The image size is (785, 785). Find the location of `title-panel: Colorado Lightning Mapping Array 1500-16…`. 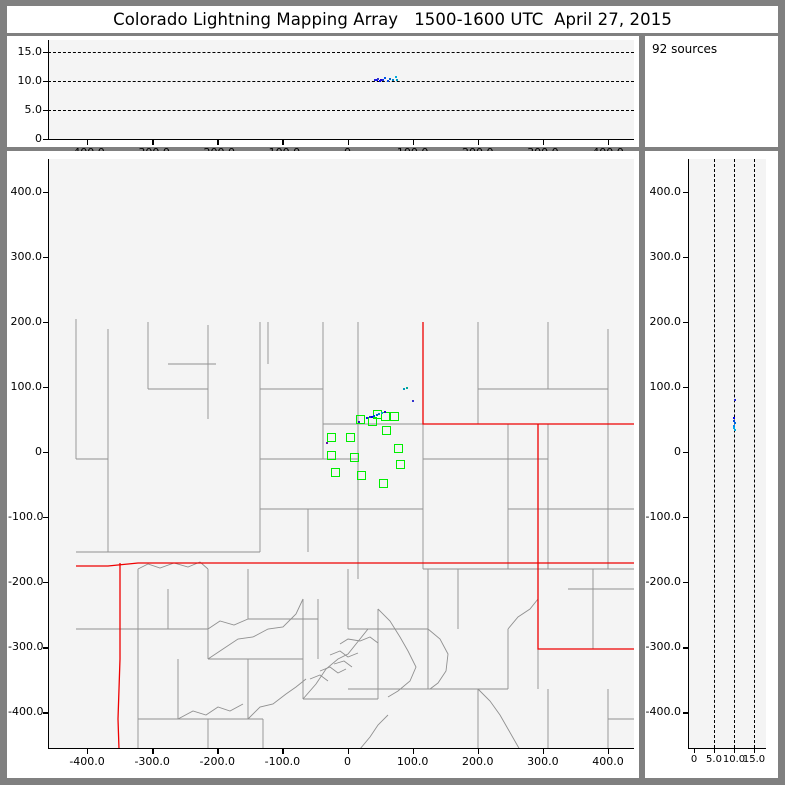

title-panel: Colorado Lightning Mapping Array 1500-16… is located at coordinates (392, 19).